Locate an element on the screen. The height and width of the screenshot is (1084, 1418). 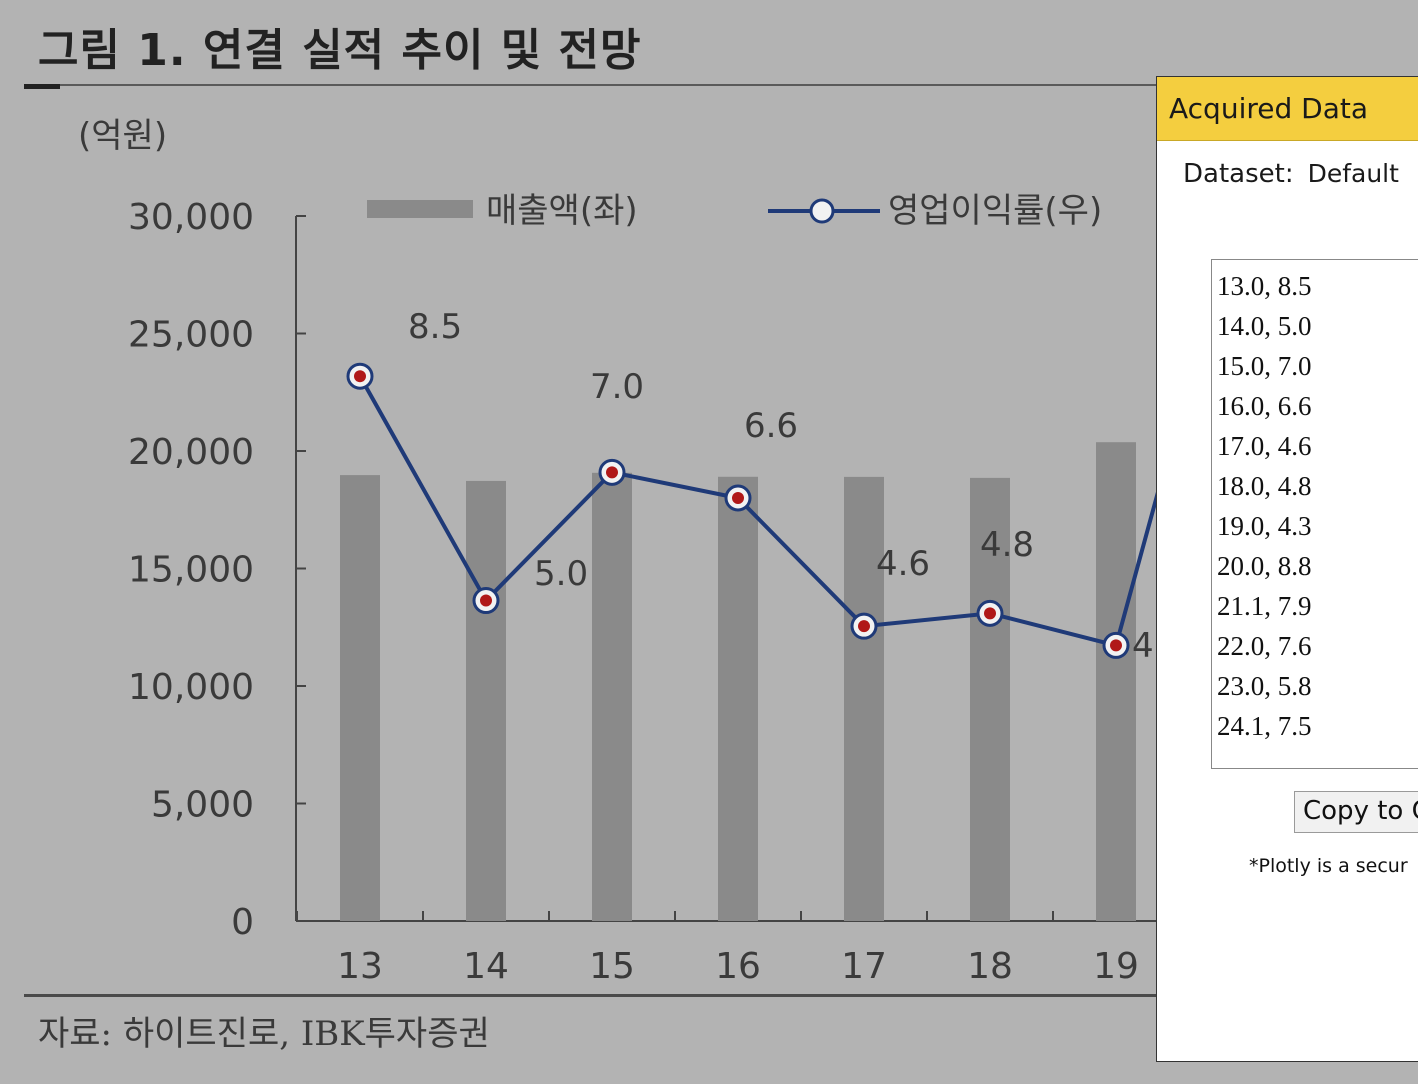
data-row: 14.0, 5.0 is located at coordinates (1264, 326).